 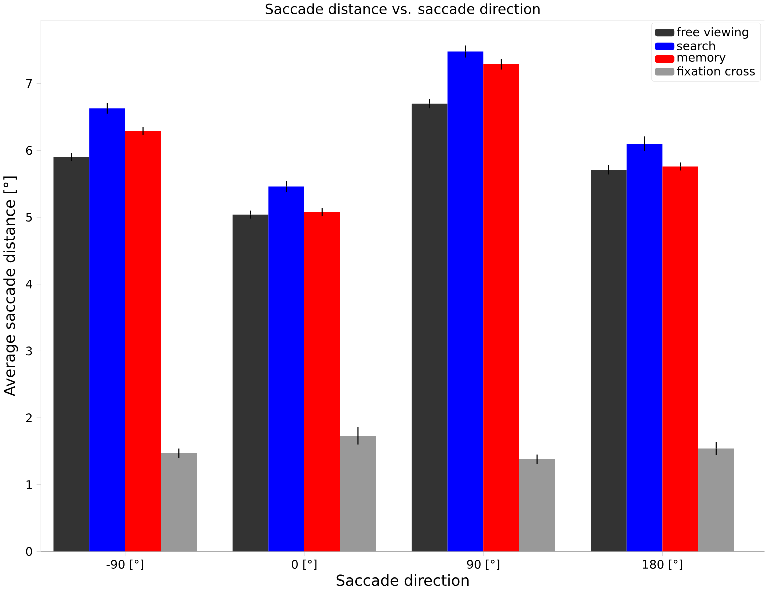 I want to click on y-tick-label: 2, so click(x=29, y=418).